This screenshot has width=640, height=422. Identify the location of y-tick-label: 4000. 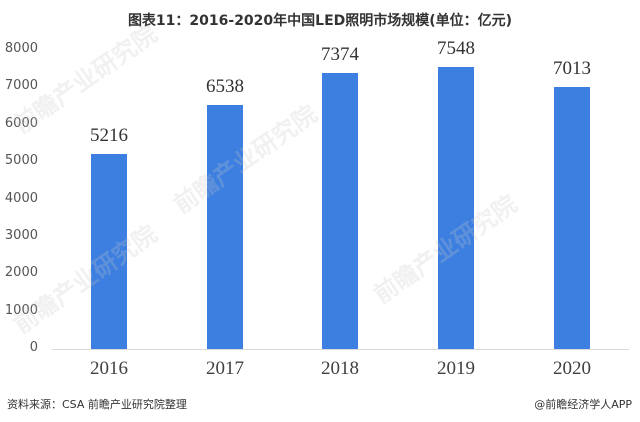
(21, 198).